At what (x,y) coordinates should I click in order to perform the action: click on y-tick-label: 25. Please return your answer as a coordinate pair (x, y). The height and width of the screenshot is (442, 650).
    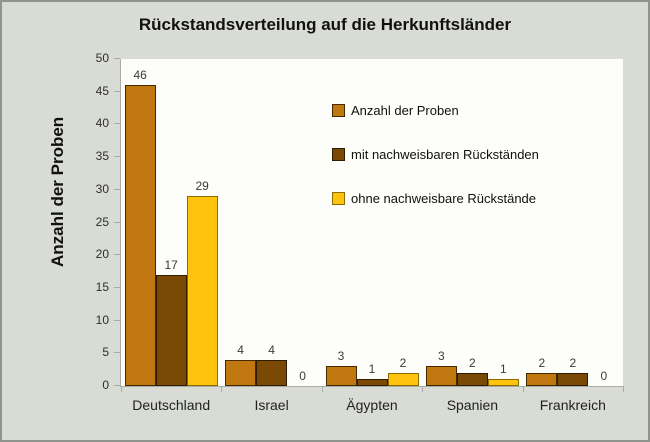
    Looking at the image, I should click on (102, 221).